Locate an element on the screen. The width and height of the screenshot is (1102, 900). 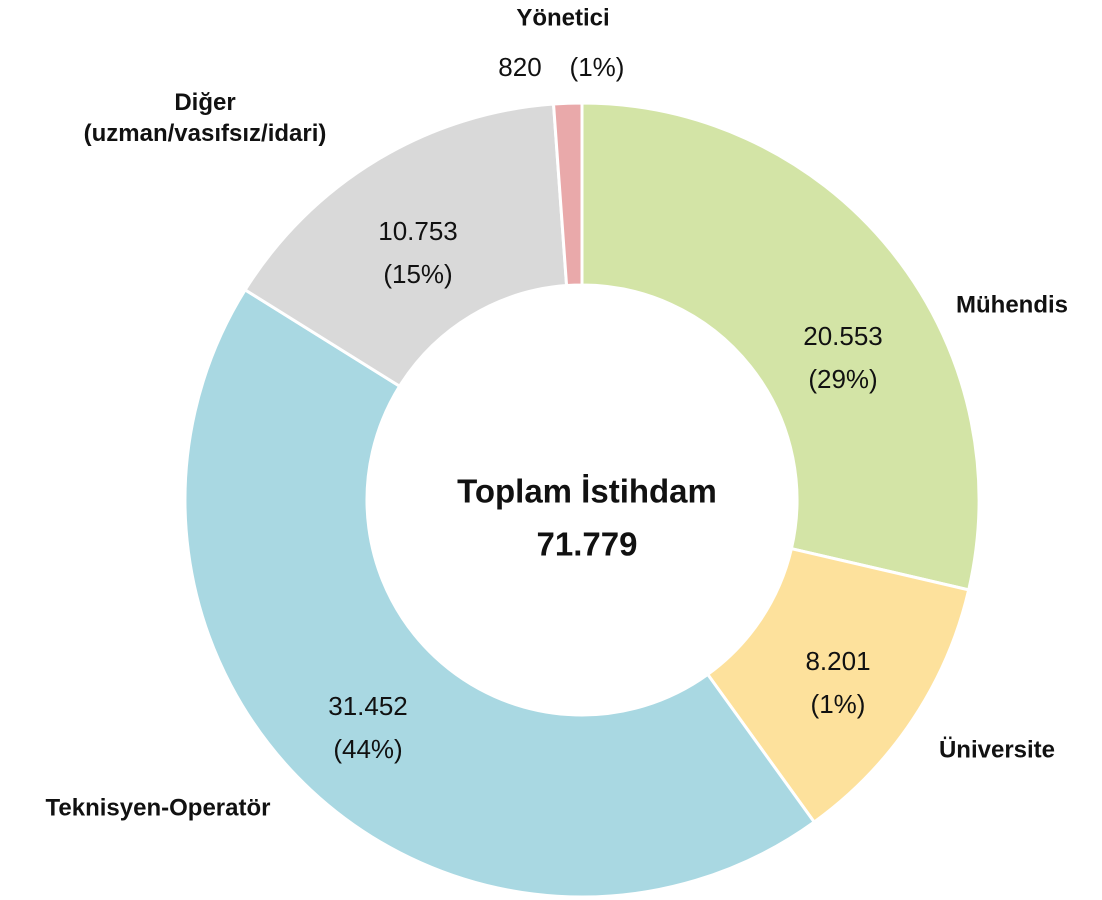
percent-label: (44%) is located at coordinates (368, 749).